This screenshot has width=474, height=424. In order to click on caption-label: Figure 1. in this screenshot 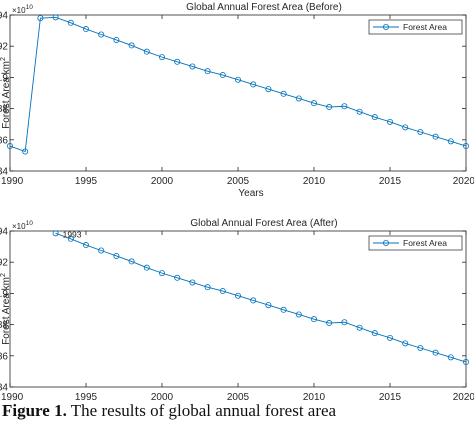, I will do `click(34, 410)`.